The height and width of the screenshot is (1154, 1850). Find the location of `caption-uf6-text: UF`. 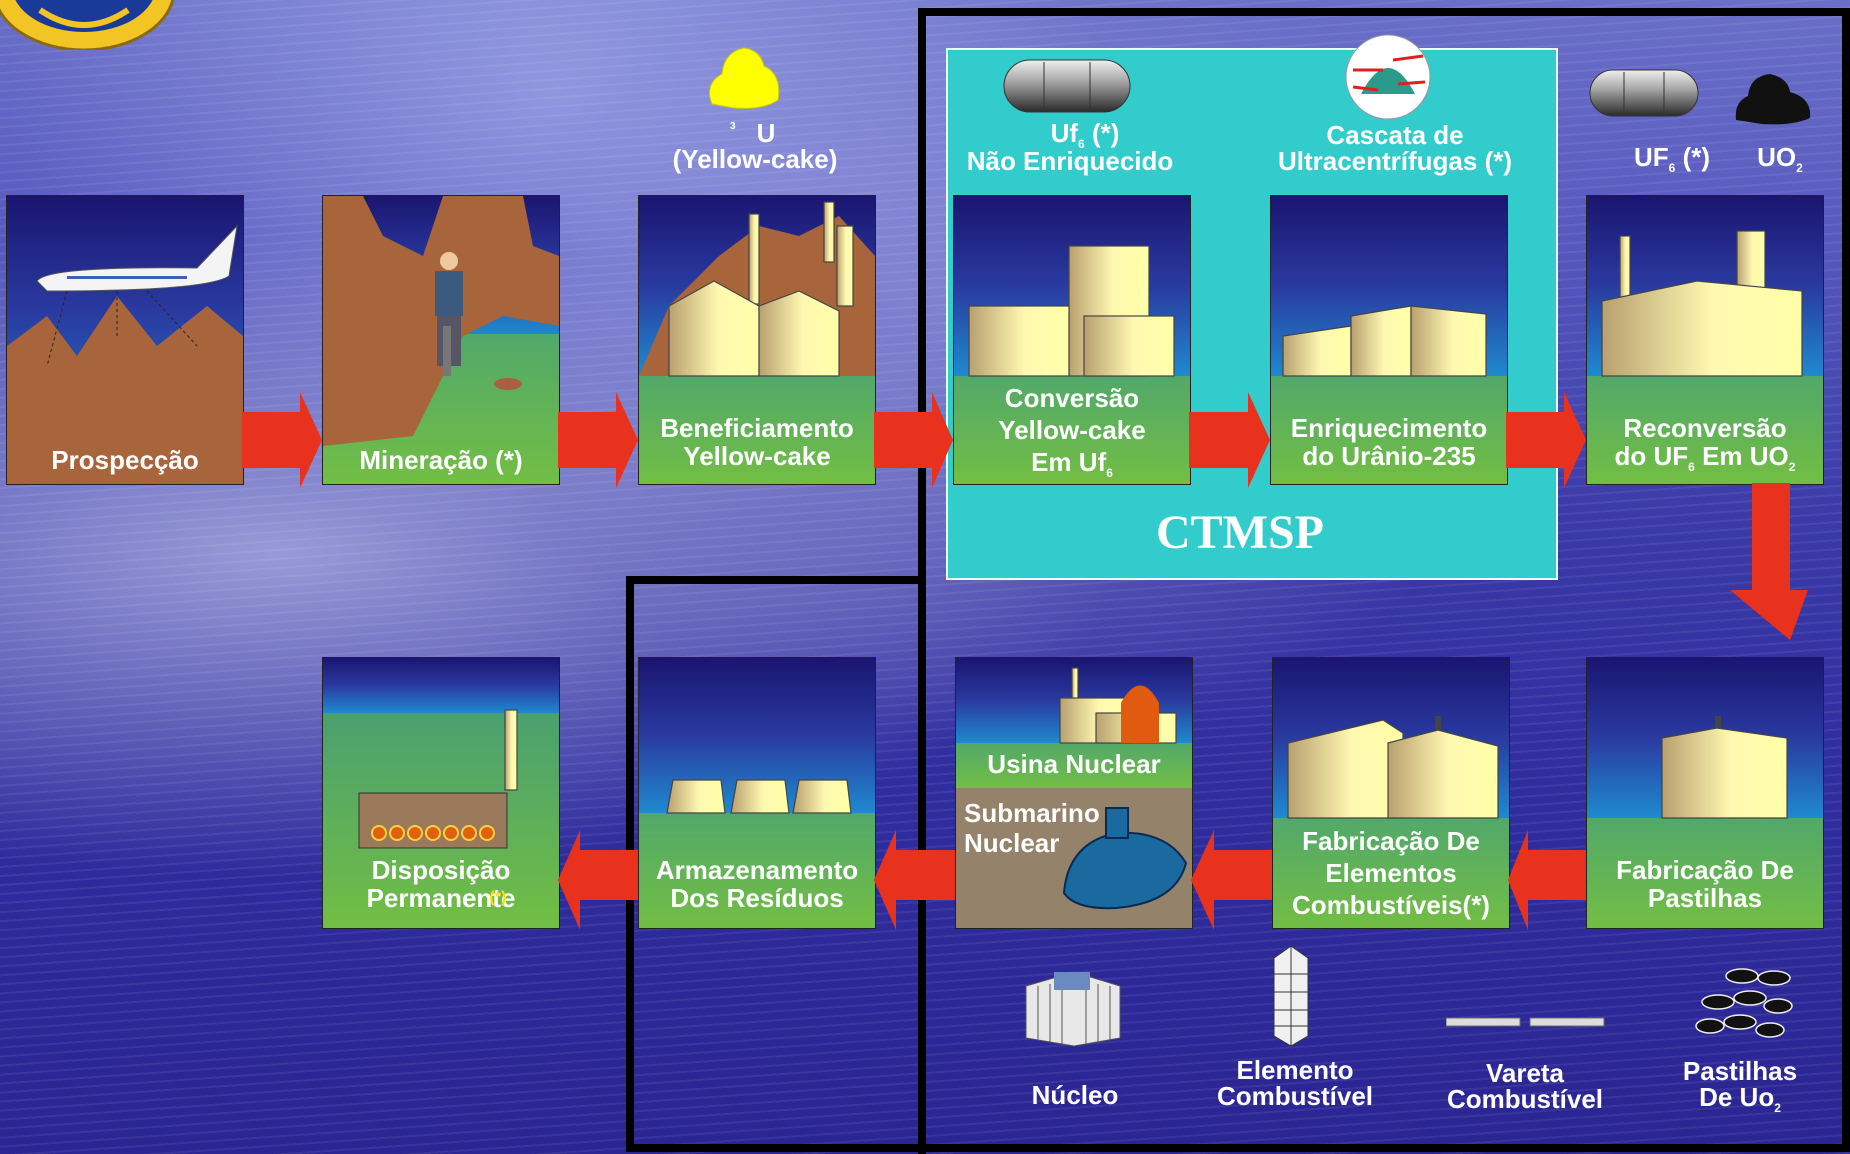

caption-uf6-text: UF is located at coordinates (1651, 157).